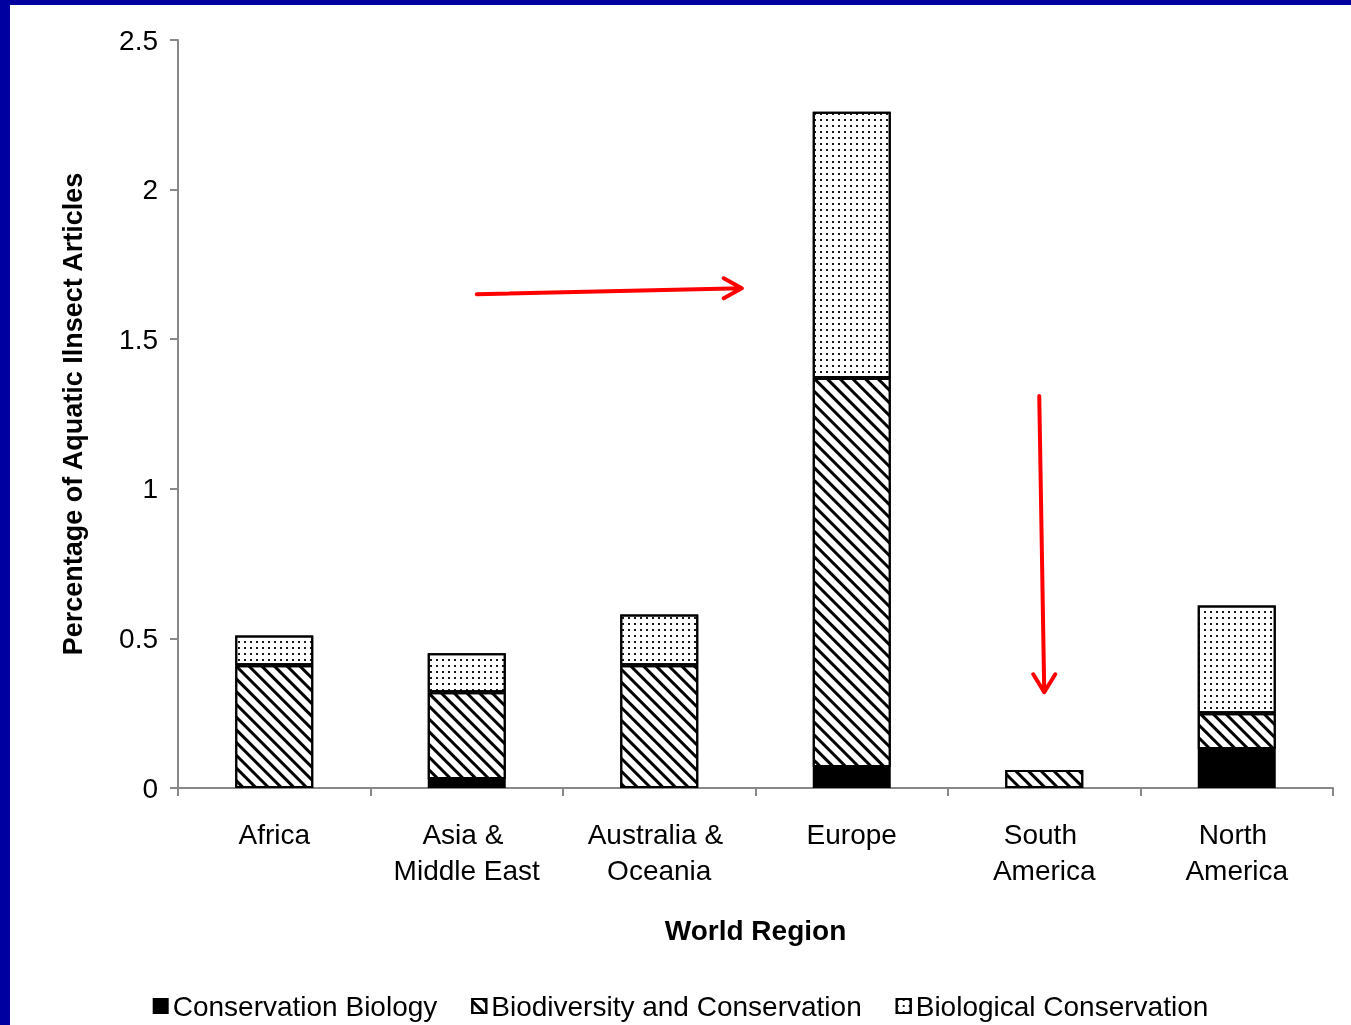  What do you see at coordinates (138, 40) in the screenshot?
I see `y-tick-label: 2.5` at bounding box center [138, 40].